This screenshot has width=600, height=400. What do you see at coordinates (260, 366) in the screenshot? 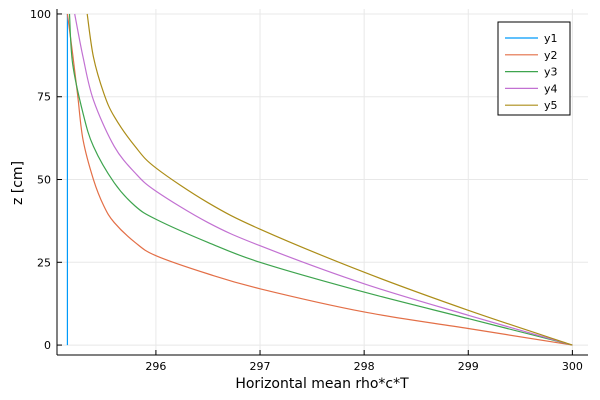
I see `x-tick-label: 297` at bounding box center [260, 366].